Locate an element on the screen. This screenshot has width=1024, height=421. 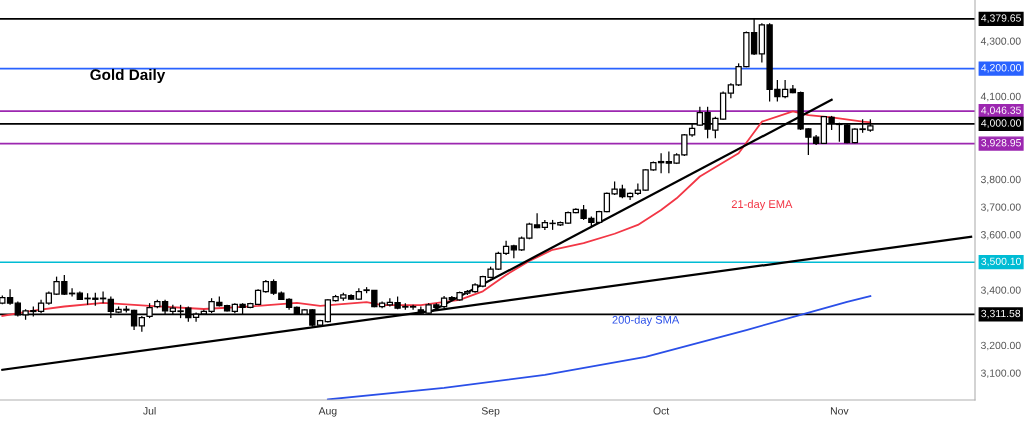
ref-line-label: 4,200.00 is located at coordinates (1001, 68).